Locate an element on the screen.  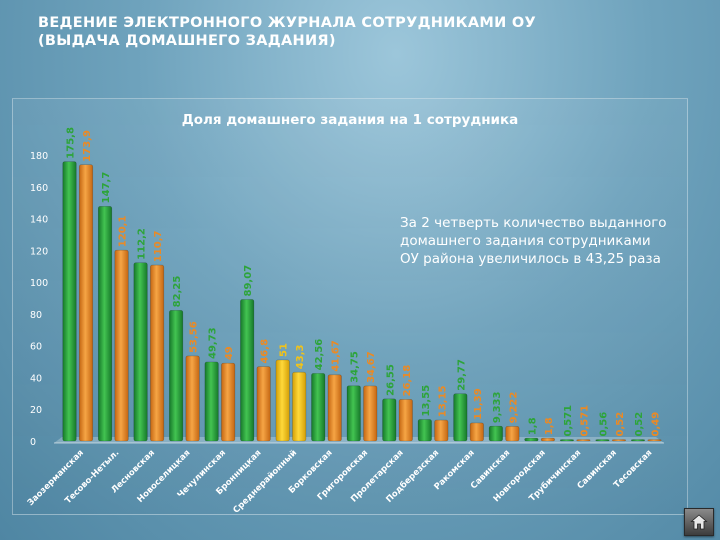
data-label: 49,73 is located at coordinates (213, 343).